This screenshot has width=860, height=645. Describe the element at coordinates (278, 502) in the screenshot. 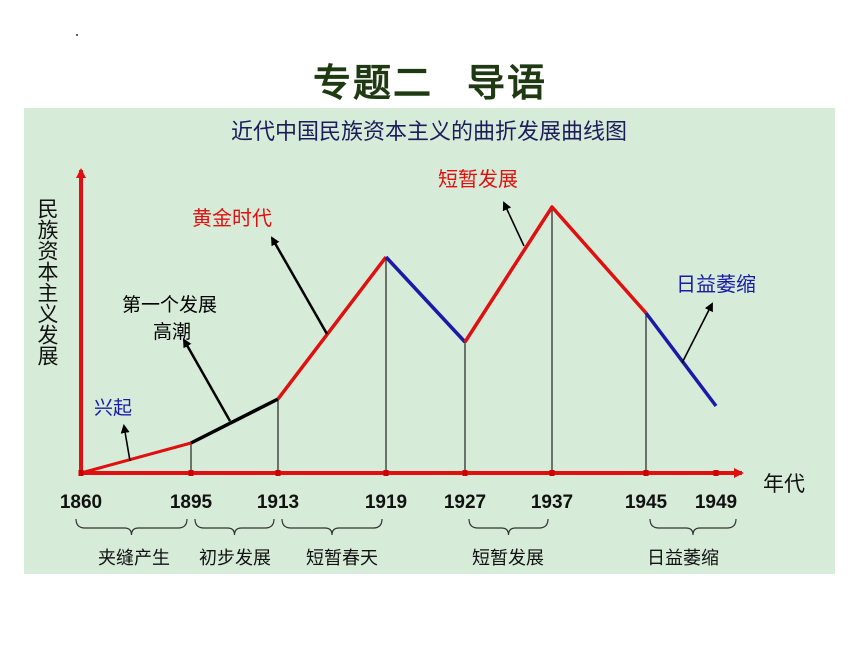

I see `tick-label: 1913` at that location.